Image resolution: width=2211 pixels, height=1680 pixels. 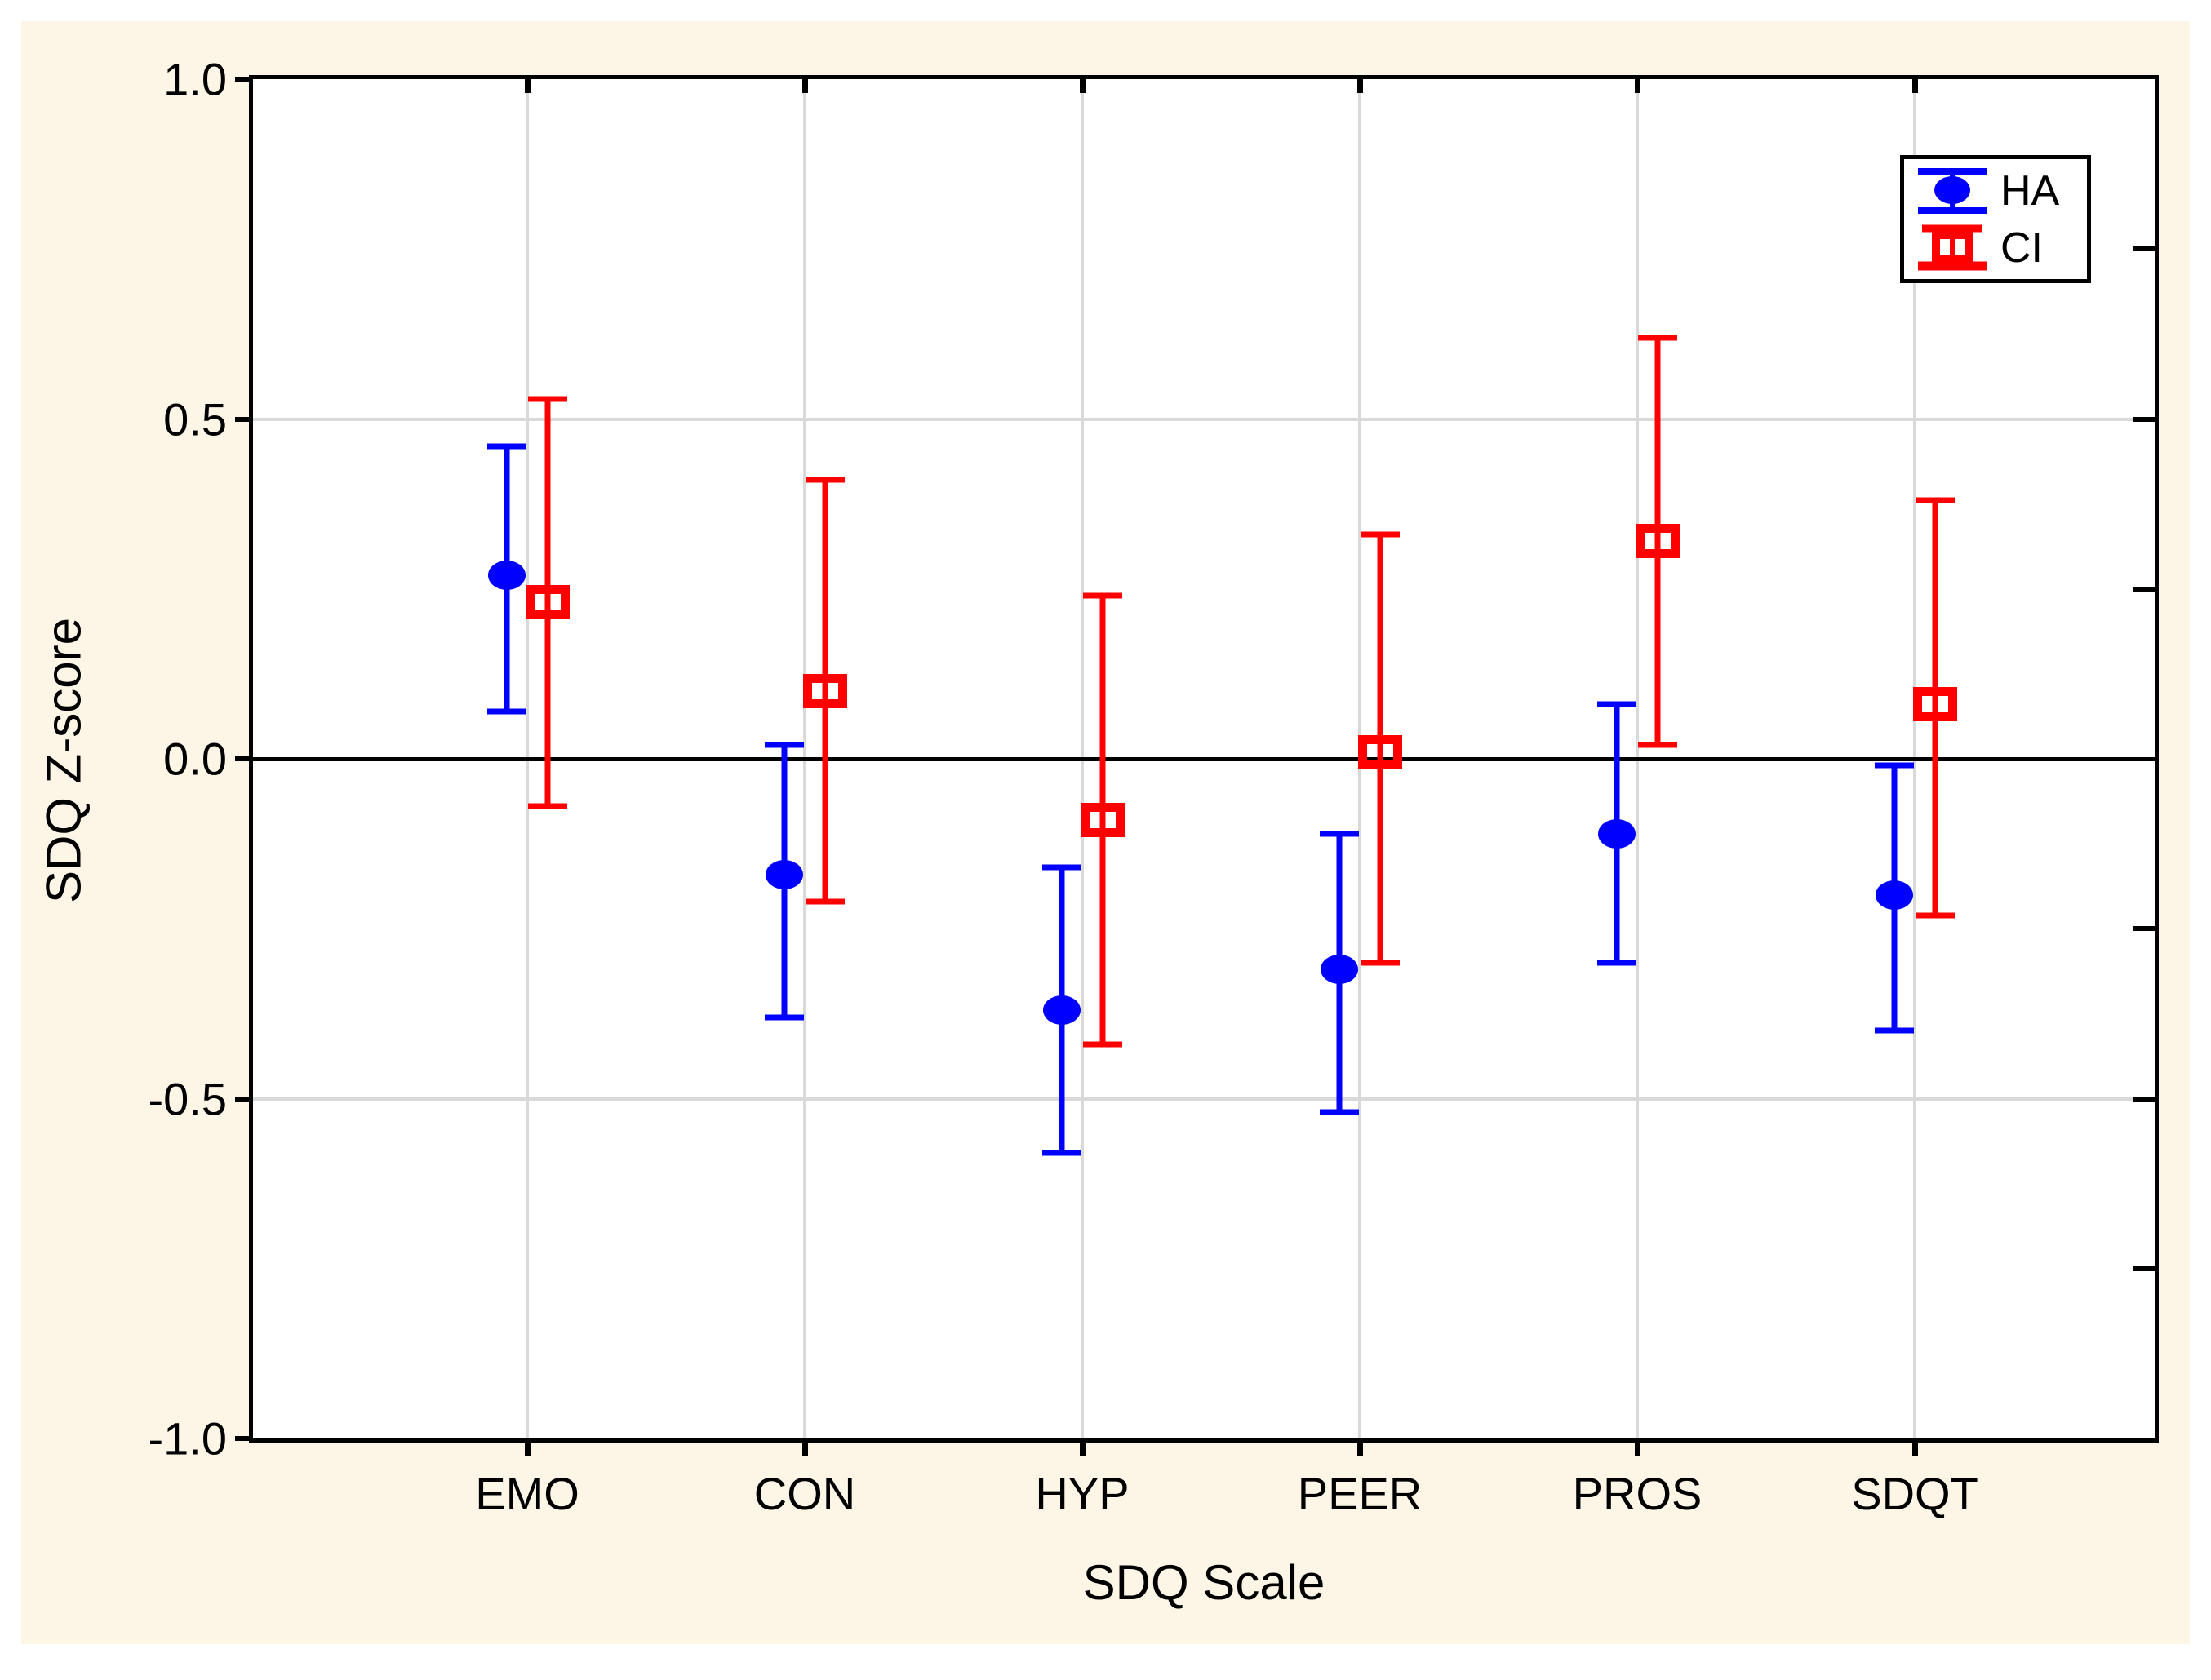 What do you see at coordinates (1617, 963) in the screenshot?
I see `ha-cap-lower-pros` at bounding box center [1617, 963].